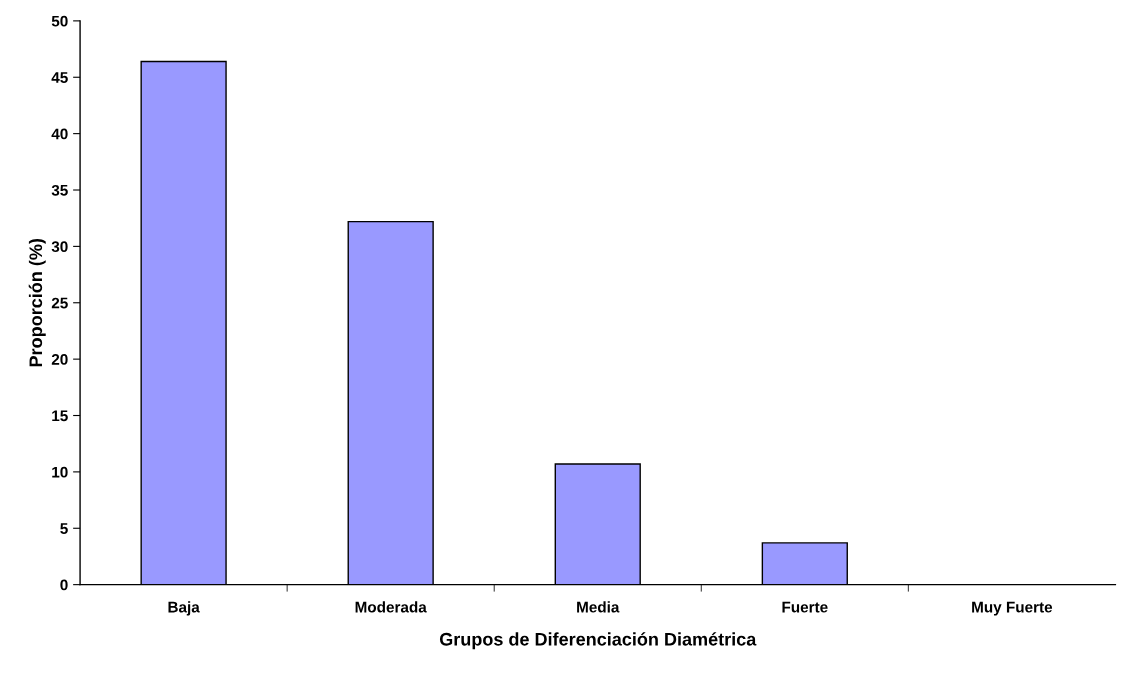 Image resolution: width=1144 pixels, height=696 pixels. Describe the element at coordinates (64, 585) in the screenshot. I see `y-tick-label: 0` at that location.